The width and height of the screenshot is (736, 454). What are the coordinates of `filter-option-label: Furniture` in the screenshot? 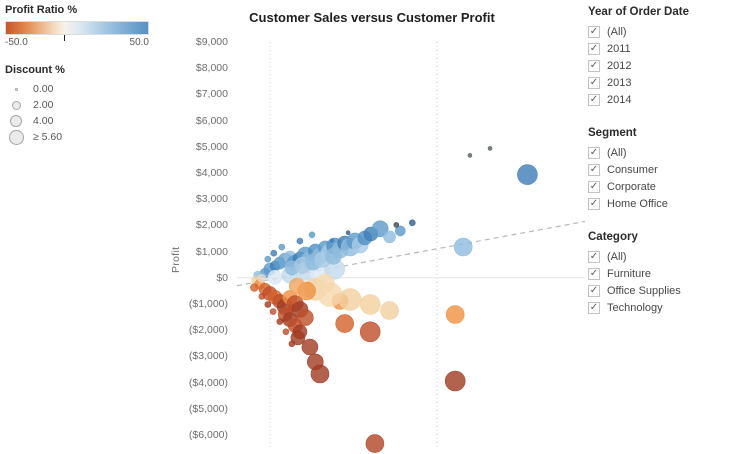 It's located at (629, 274).